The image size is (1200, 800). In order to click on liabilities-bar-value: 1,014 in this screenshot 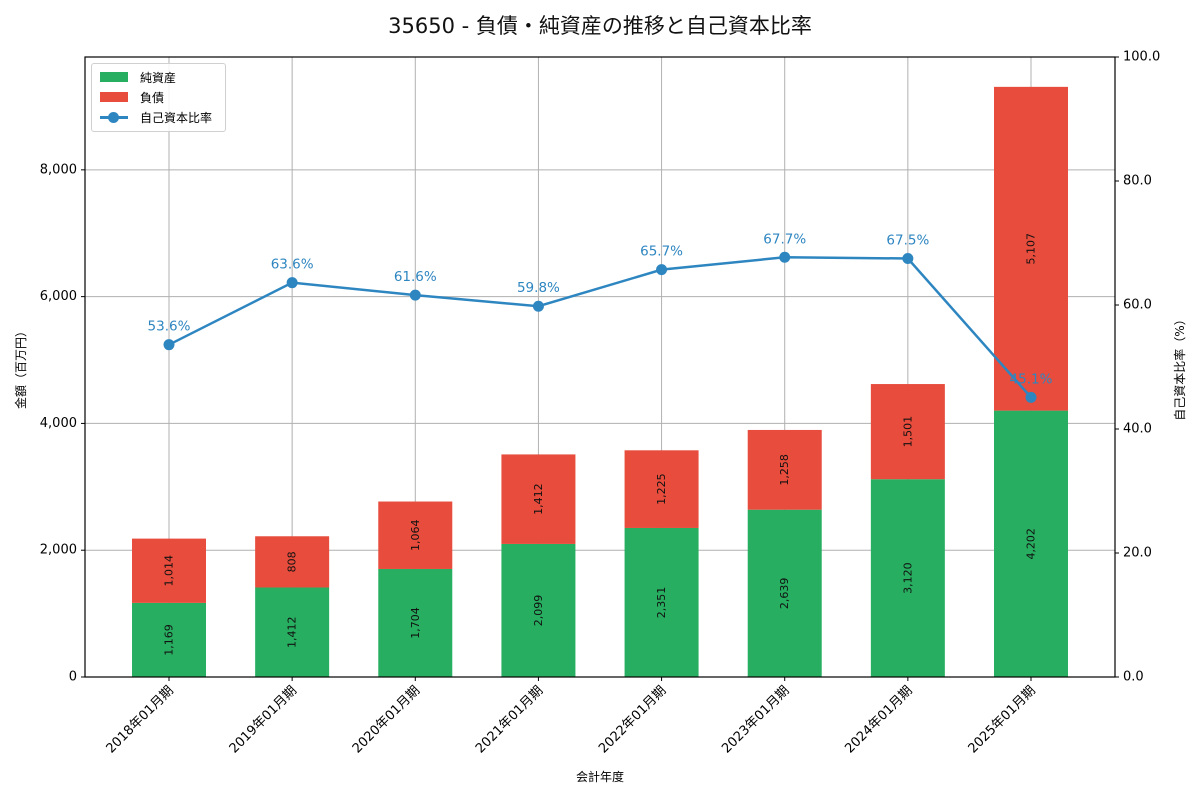, I will do `click(169, 571)`.